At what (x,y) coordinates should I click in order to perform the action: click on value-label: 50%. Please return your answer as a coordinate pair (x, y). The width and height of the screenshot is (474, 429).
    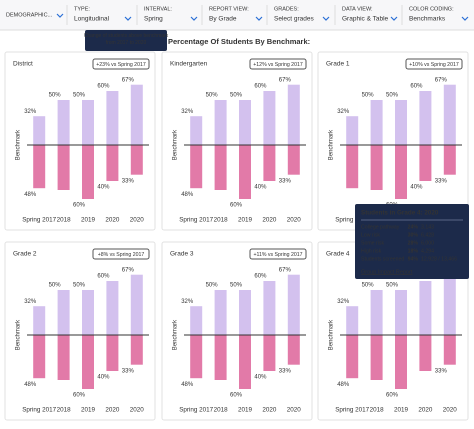
    Looking at the image, I should click on (236, 96).